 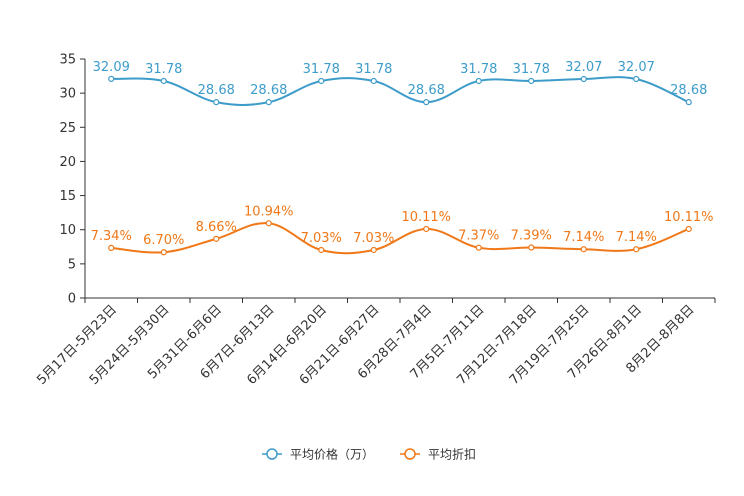 I want to click on data-label: 7.37%, so click(x=478, y=236).